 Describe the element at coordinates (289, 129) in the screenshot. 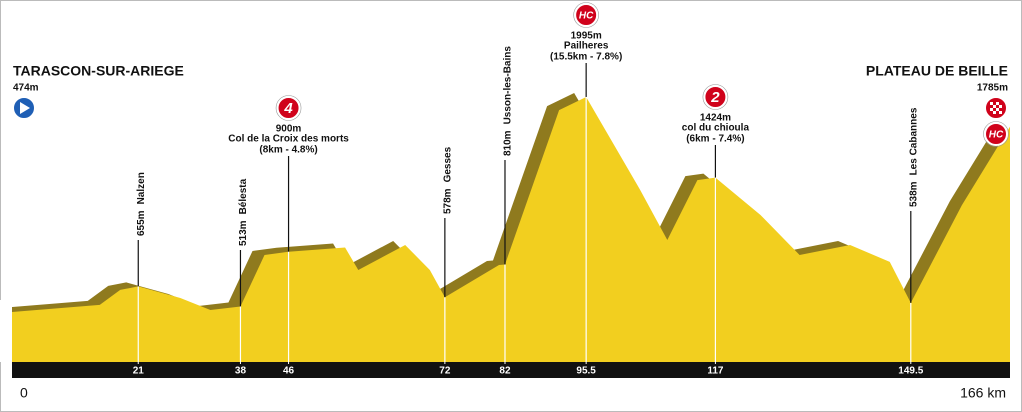

I see `climb-altitude: 900m` at that location.